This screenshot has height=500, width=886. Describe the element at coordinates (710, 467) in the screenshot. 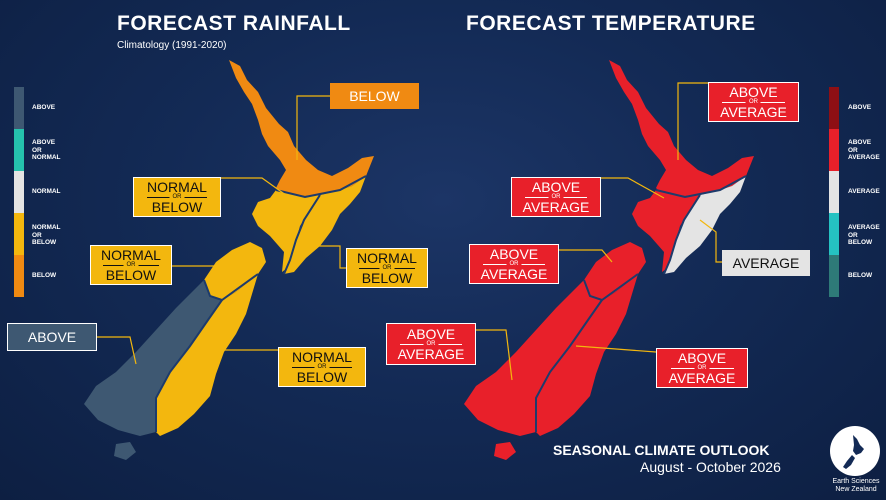

I see `outlook-period: August - October 2026` at that location.